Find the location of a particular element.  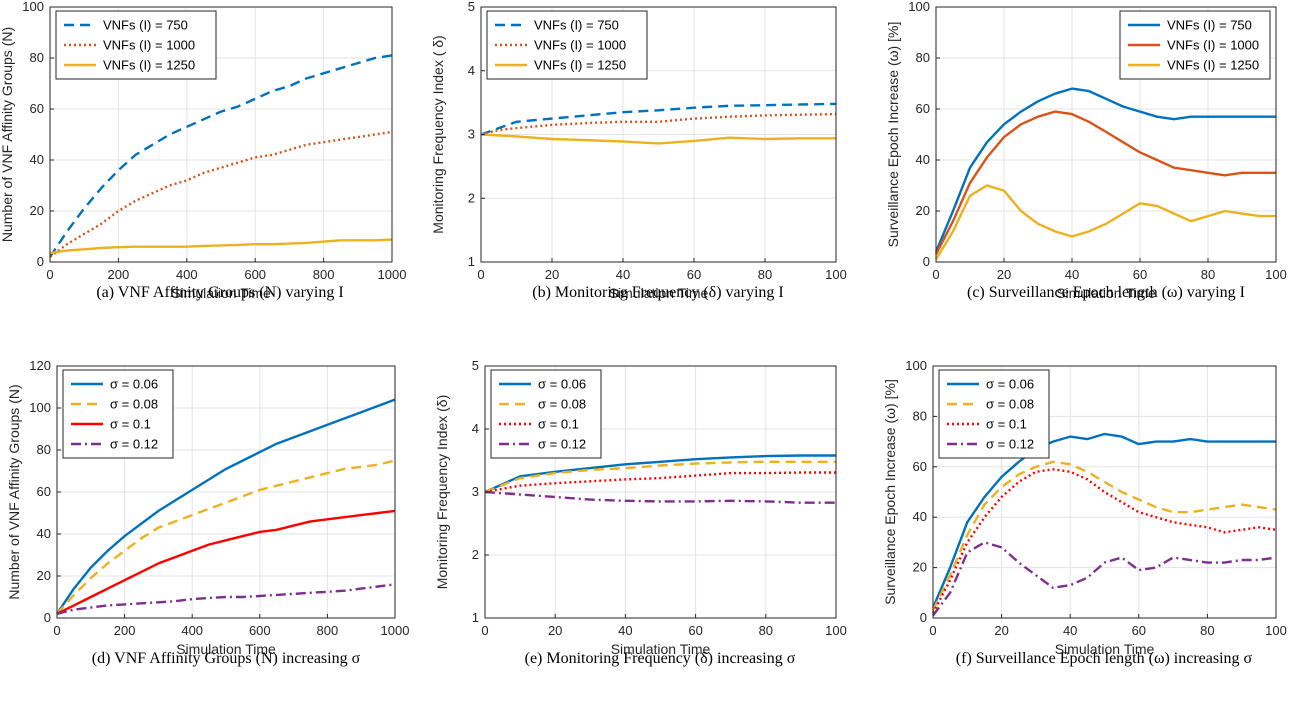

y-tick-label: 5 is located at coordinates (475, 365).